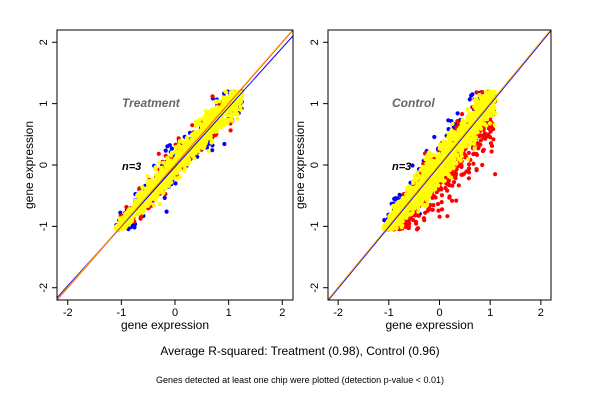 The width and height of the screenshot is (600, 400). I want to click on y-tick-label: 2, so click(44, 42).